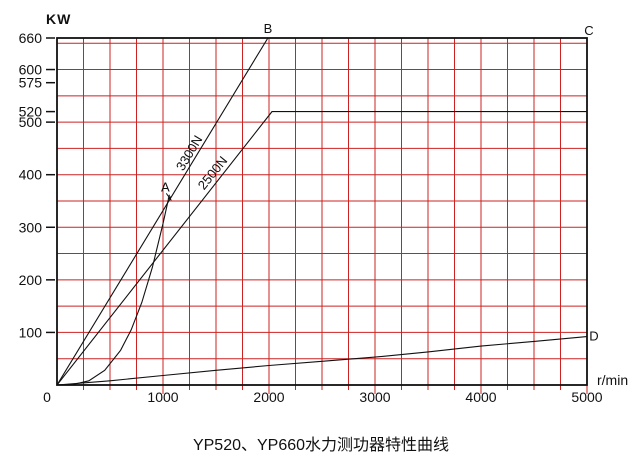 This screenshot has width=642, height=465. Describe the element at coordinates (31, 83) in the screenshot. I see `y-axis-tick-label: 575` at that location.